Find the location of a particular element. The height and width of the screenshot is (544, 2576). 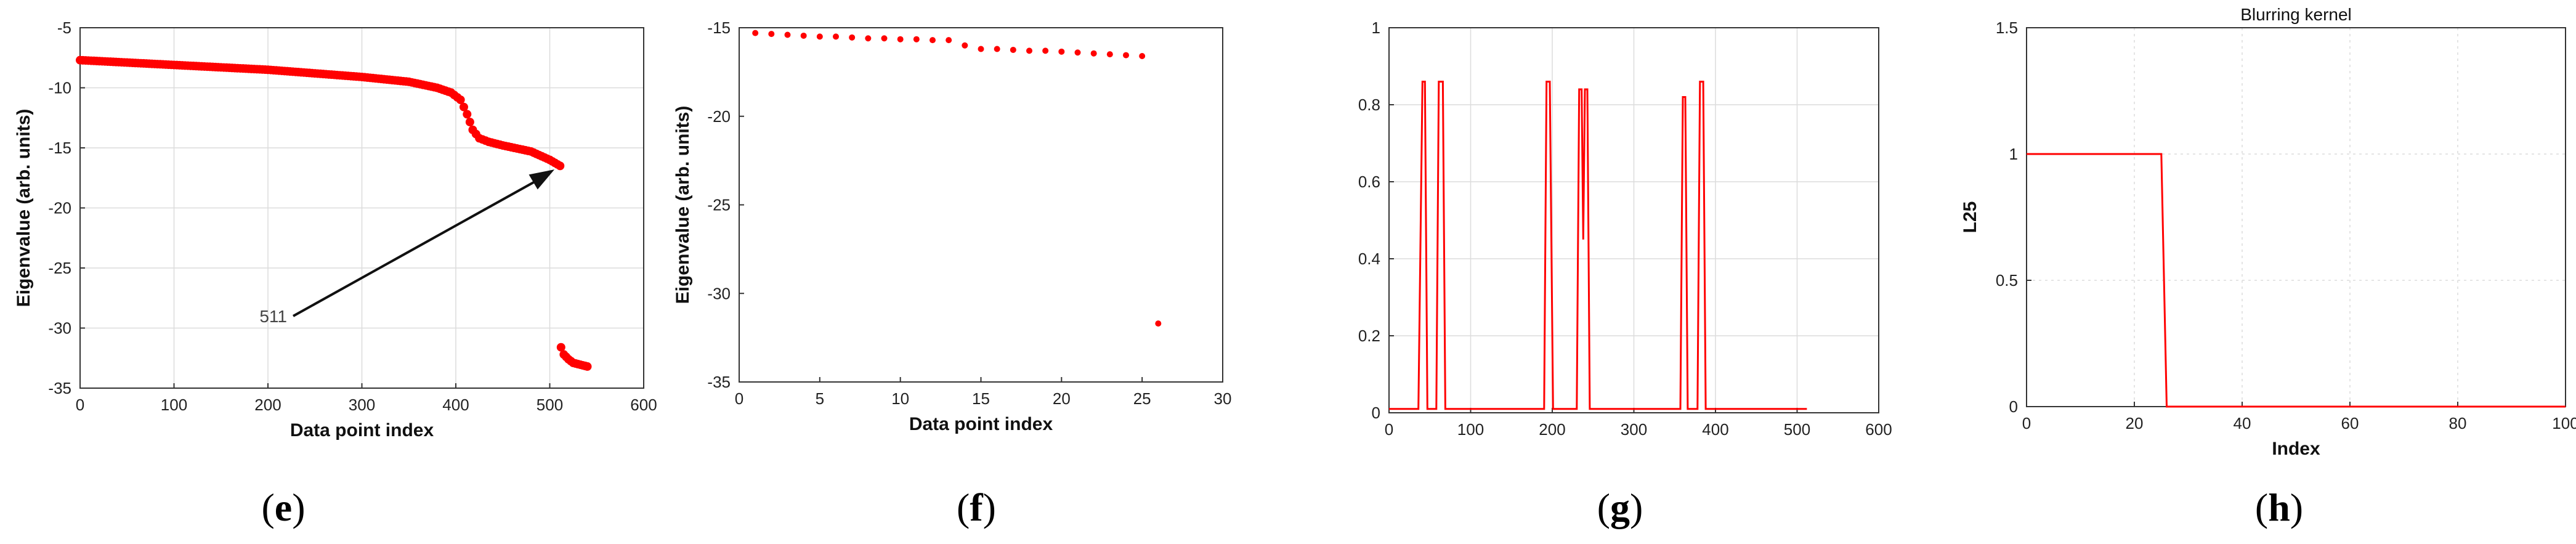

panel-tag-letter: f is located at coordinates (976, 507).